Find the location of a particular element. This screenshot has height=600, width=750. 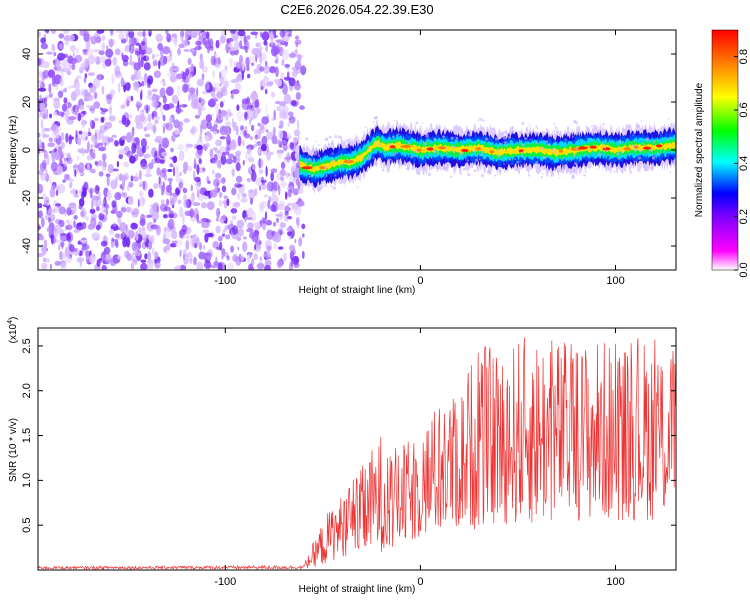

signal-peak is located at coordinates (430, 149).